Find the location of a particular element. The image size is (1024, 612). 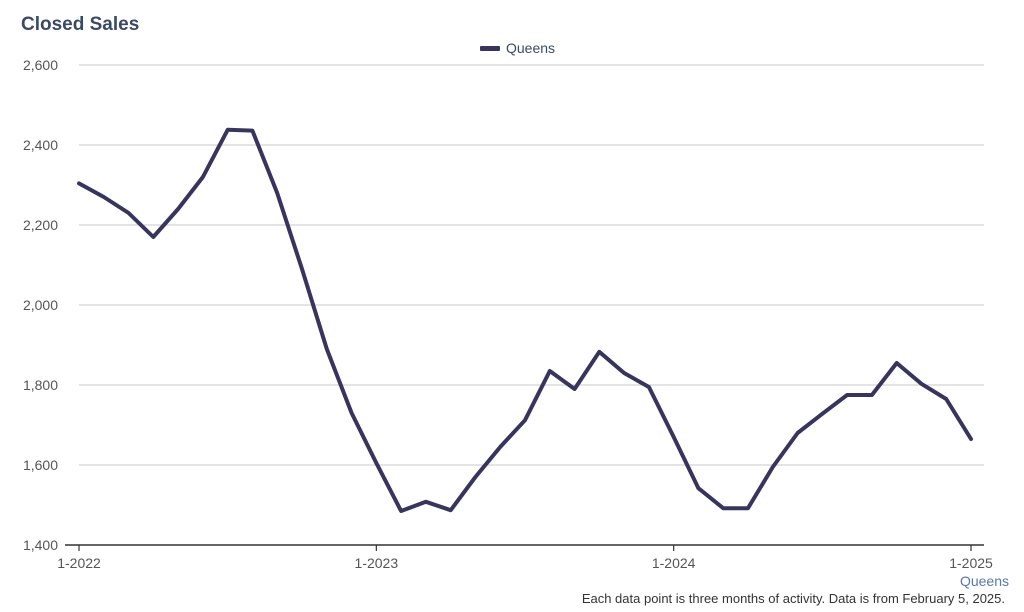

x-tick-label: 1-2022 is located at coordinates (79, 563).